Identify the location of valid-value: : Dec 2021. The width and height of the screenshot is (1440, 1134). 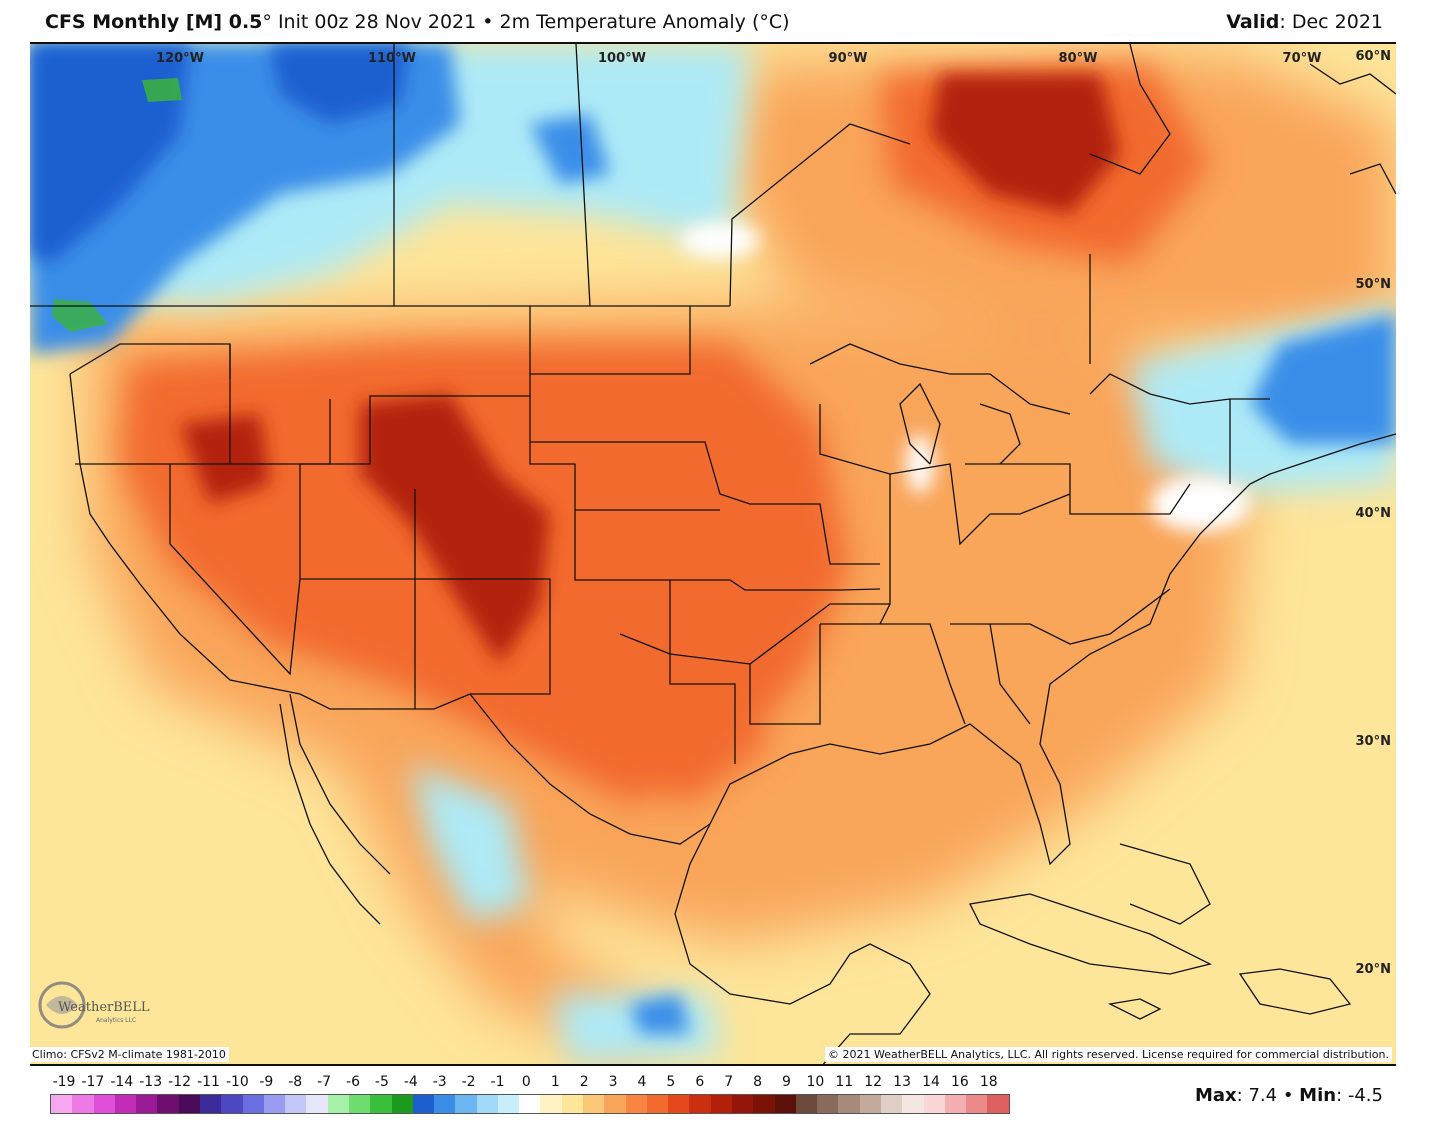
(1331, 22).